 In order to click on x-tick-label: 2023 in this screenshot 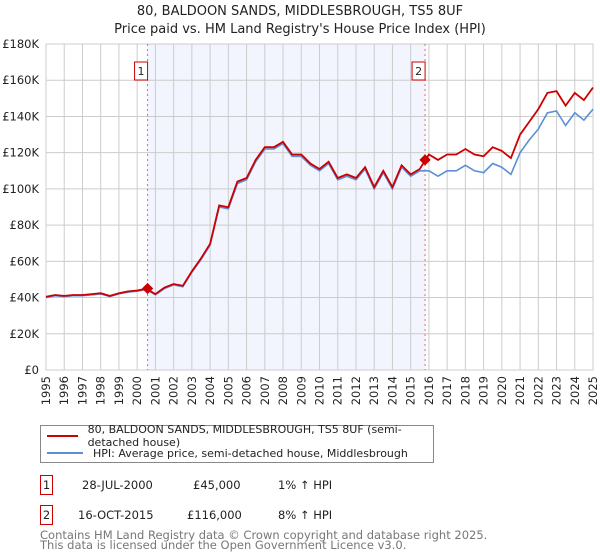, I will do `click(557, 390)`.